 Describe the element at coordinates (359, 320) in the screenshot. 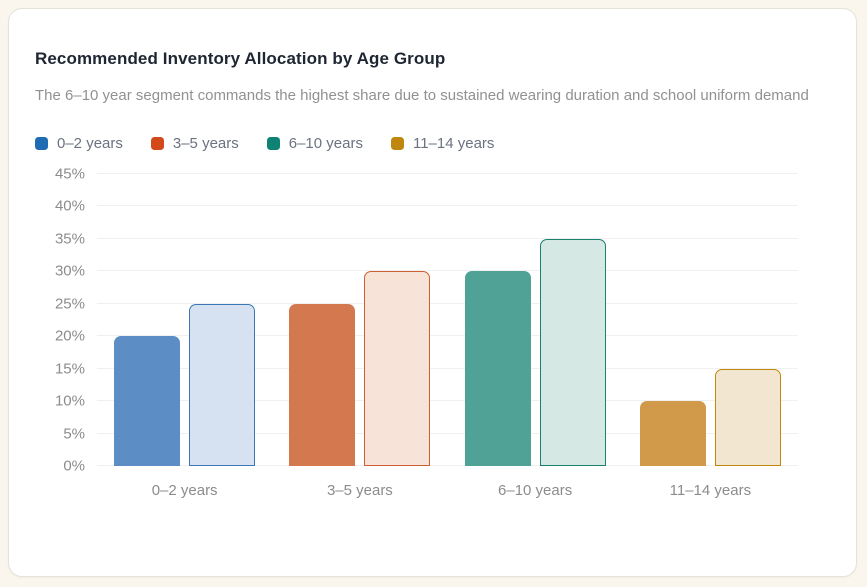

I see `bar-group-3-5-years` at that location.